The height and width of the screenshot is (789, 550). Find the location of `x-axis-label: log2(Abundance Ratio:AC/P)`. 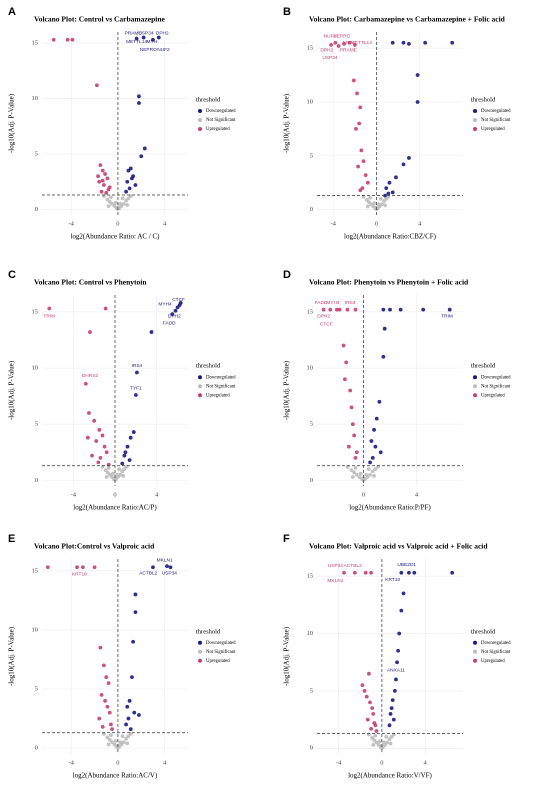

x-axis-label: log2(Abundance Ratio:AC/P) is located at coordinates (115, 508).